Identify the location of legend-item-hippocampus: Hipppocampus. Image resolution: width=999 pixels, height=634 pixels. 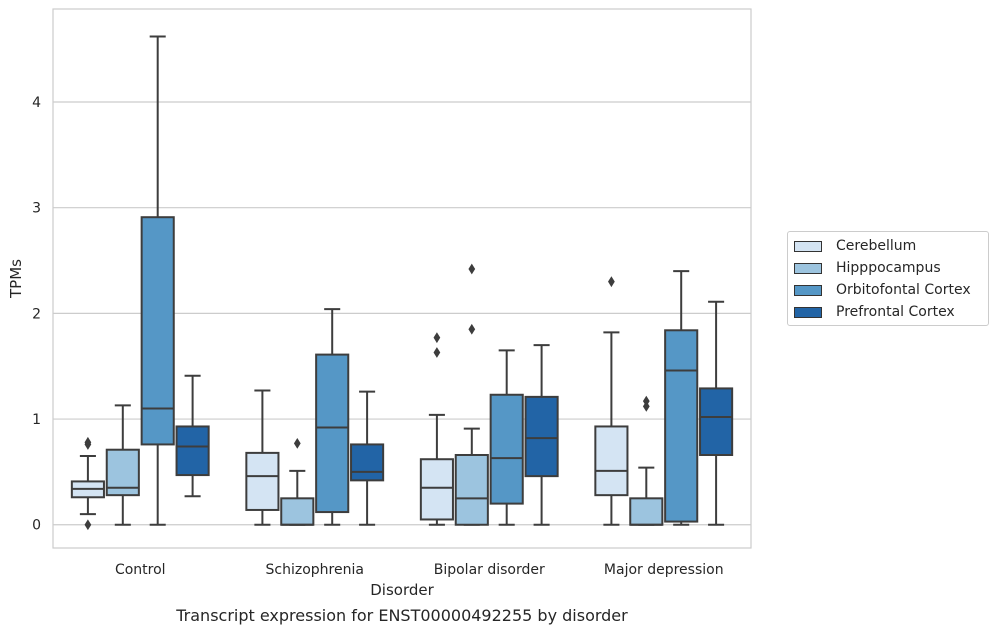
(867, 268).